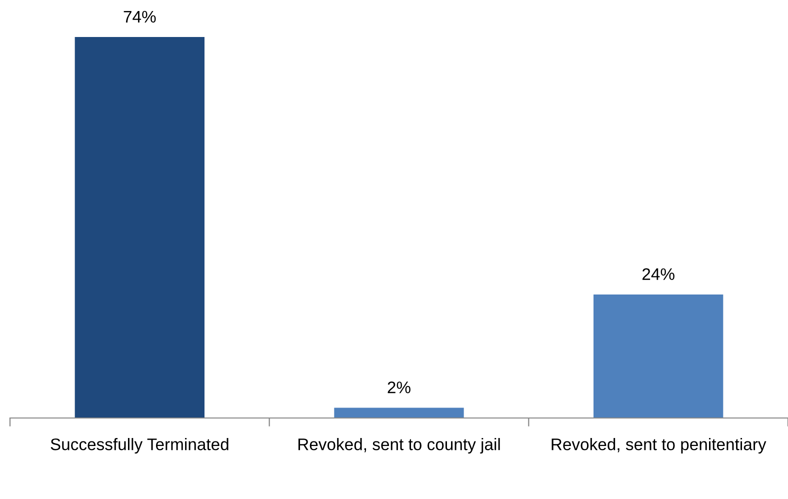 This screenshot has width=788, height=499. I want to click on data-label: 24%, so click(658, 274).